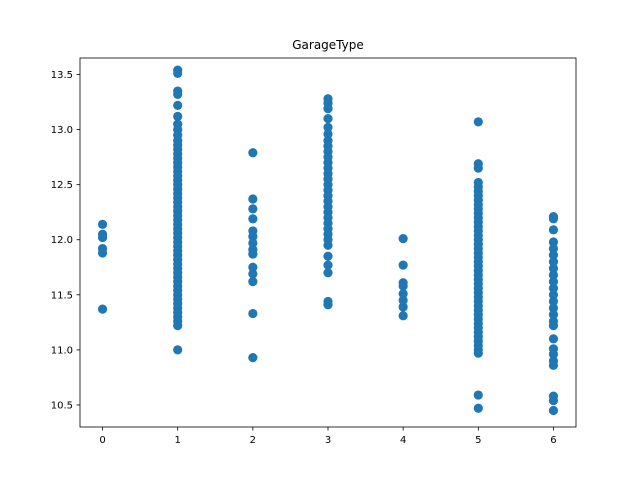  Describe the element at coordinates (102, 440) in the screenshot. I see `x-tick-label-0: 0` at that location.